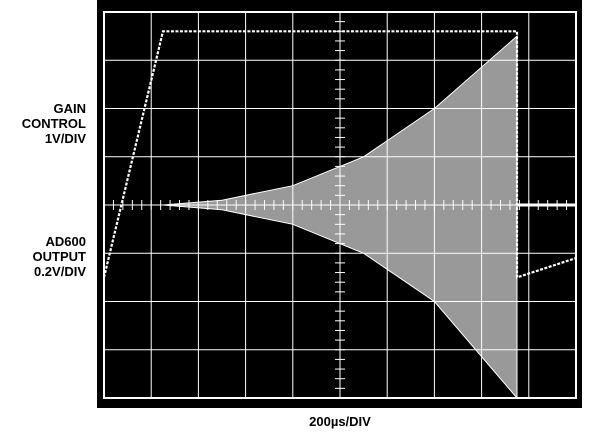 Image resolution: width=592 pixels, height=434 pixels. I want to click on gain-control-label: GAIN CONTROL 1V/DIV, so click(54, 123).